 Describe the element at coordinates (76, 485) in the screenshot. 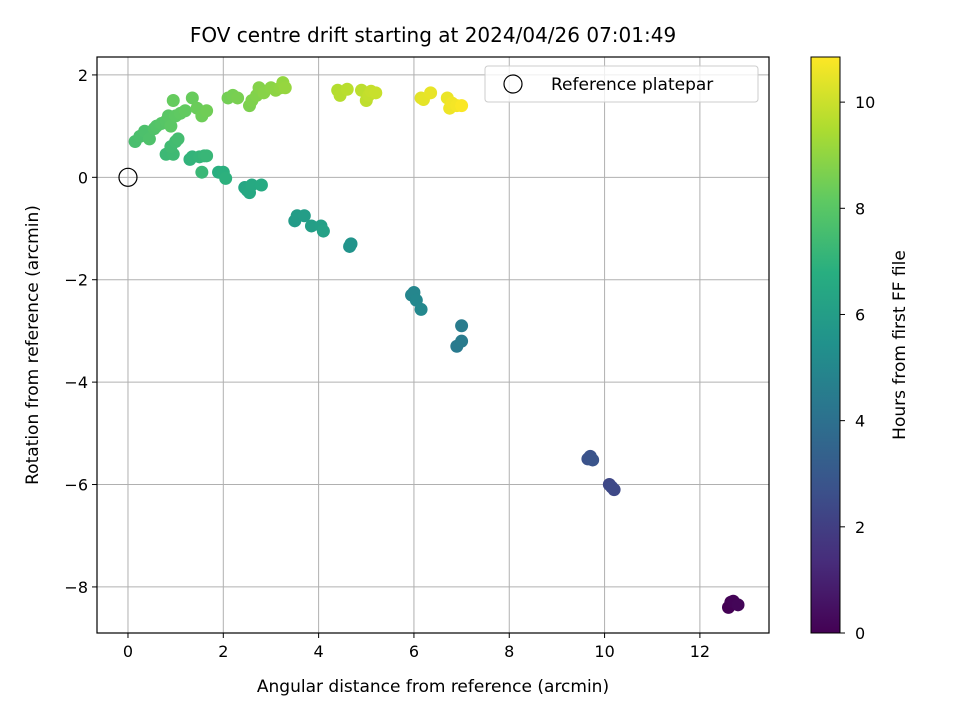

I see `y-tick-label: −6` at that location.